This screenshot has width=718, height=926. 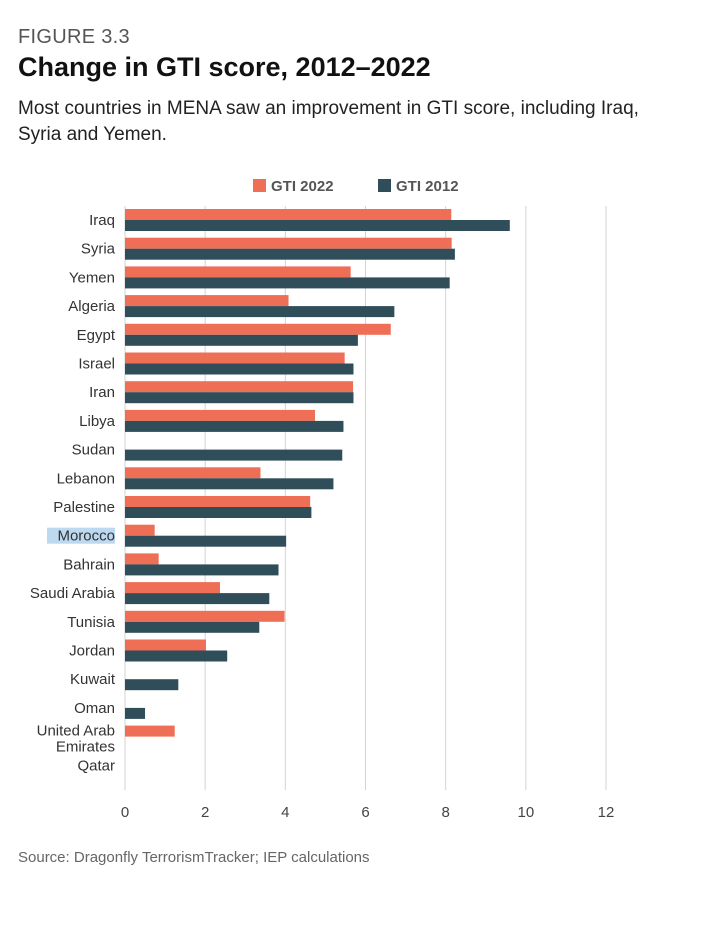 I want to click on category-label-syria: Syria, so click(x=98, y=249).